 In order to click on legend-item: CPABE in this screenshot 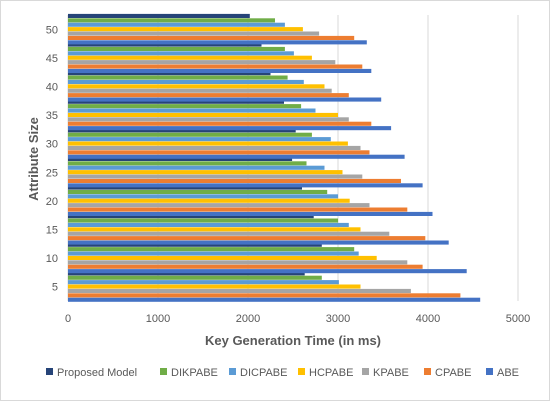, I will do `click(447, 373)`.